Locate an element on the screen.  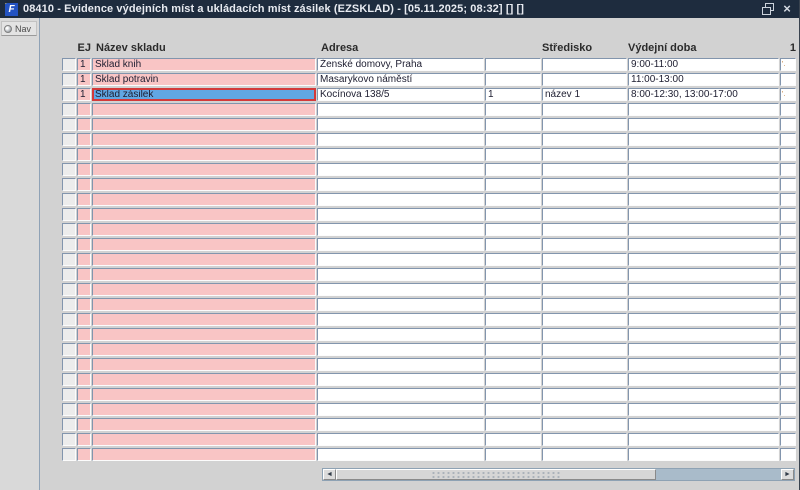
column-header-stredisko: Středisko is located at coordinates (567, 48).